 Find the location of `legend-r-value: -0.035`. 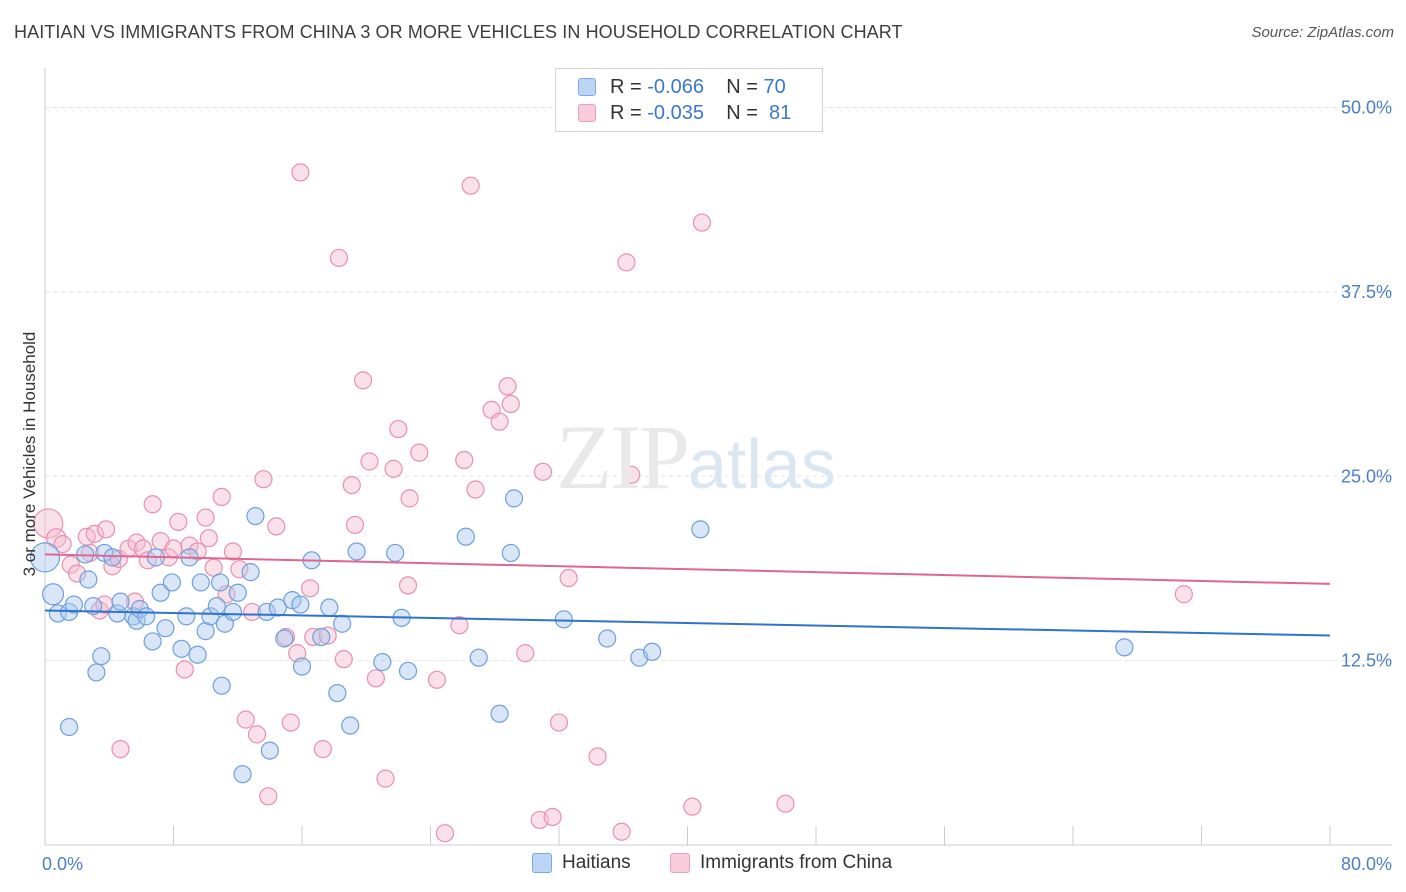

legend-r-value: -0.035 is located at coordinates (675, 112).